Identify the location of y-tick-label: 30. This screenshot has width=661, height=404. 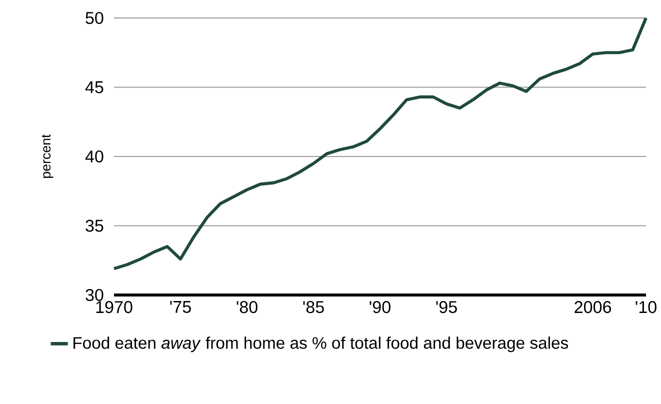
(95, 295).